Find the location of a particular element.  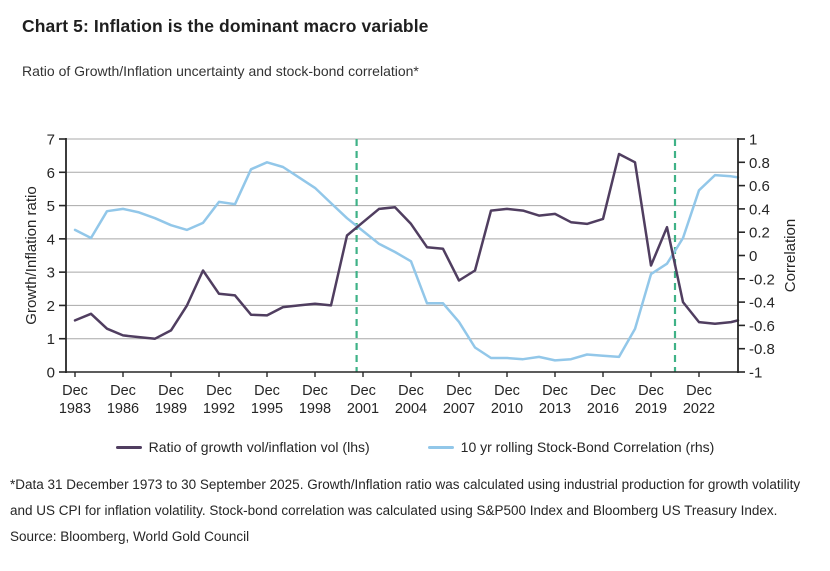

x-tick-label-year: 2007 is located at coordinates (459, 409).